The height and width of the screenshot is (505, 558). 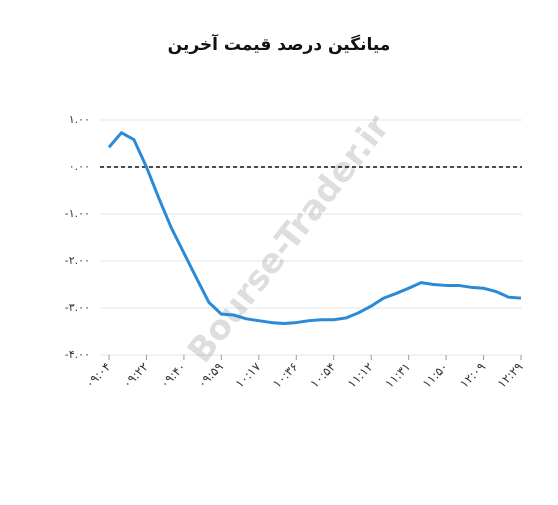 What do you see at coordinates (98, 375) in the screenshot?
I see `x-tick-label: ۰۹:۰۴` at bounding box center [98, 375].